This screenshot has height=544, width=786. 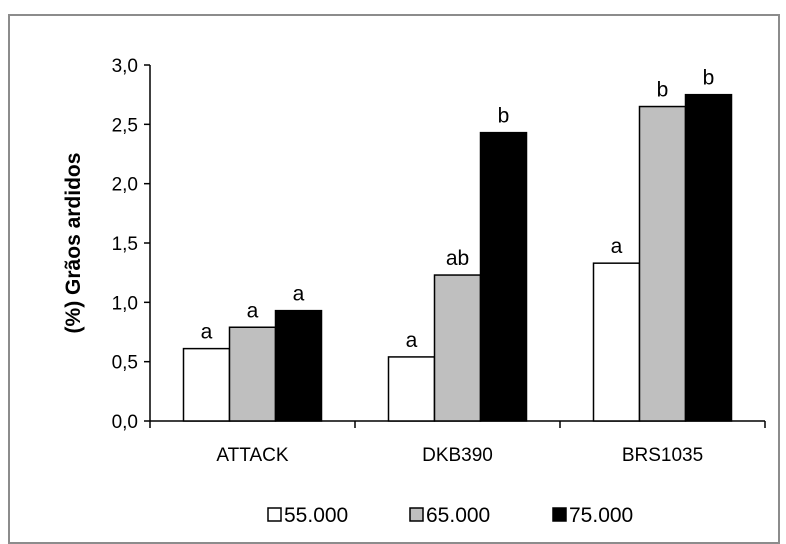 What do you see at coordinates (457, 455) in the screenshot?
I see `x-tick-label: DKB390` at bounding box center [457, 455].